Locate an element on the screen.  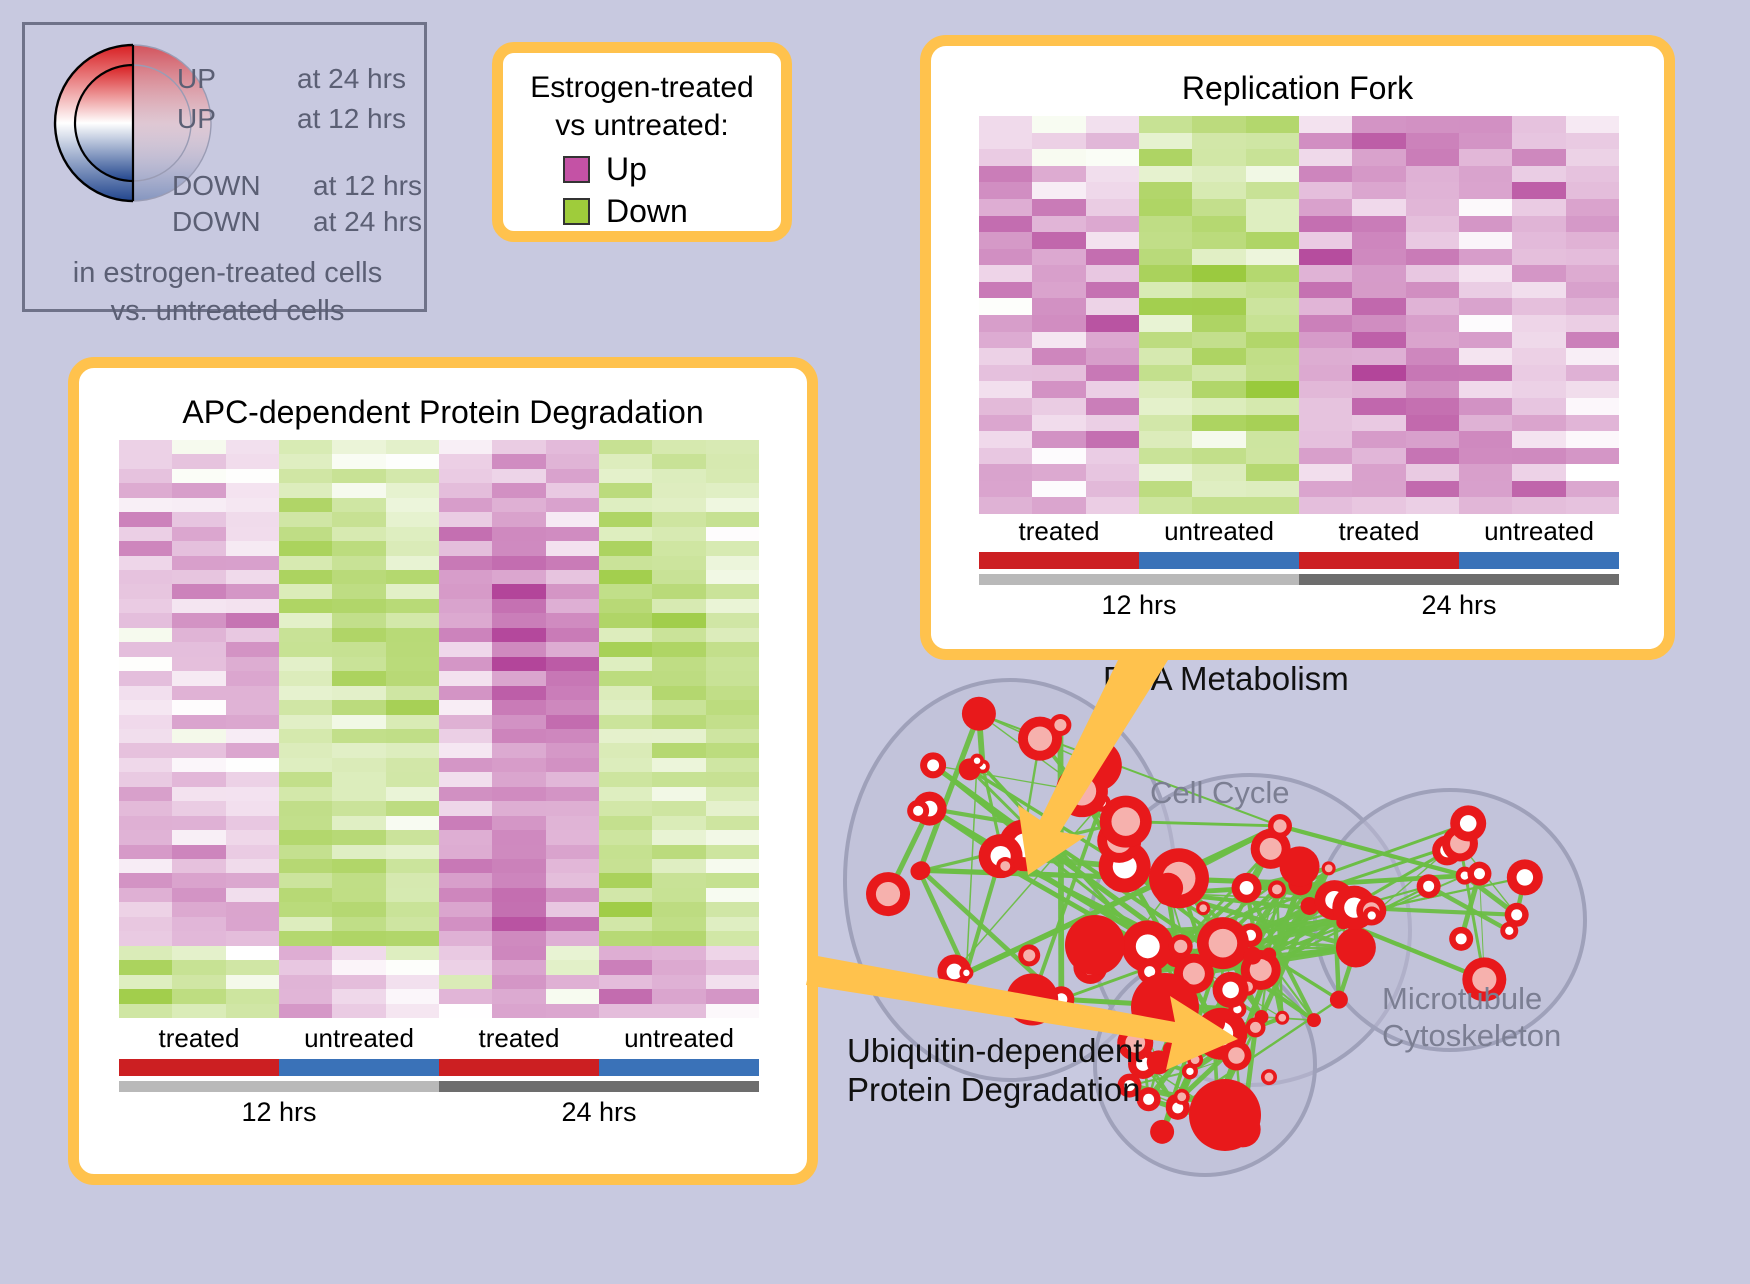
updown-legend-title-line-1: Estrogen-treated is located at coordinates (642, 87).